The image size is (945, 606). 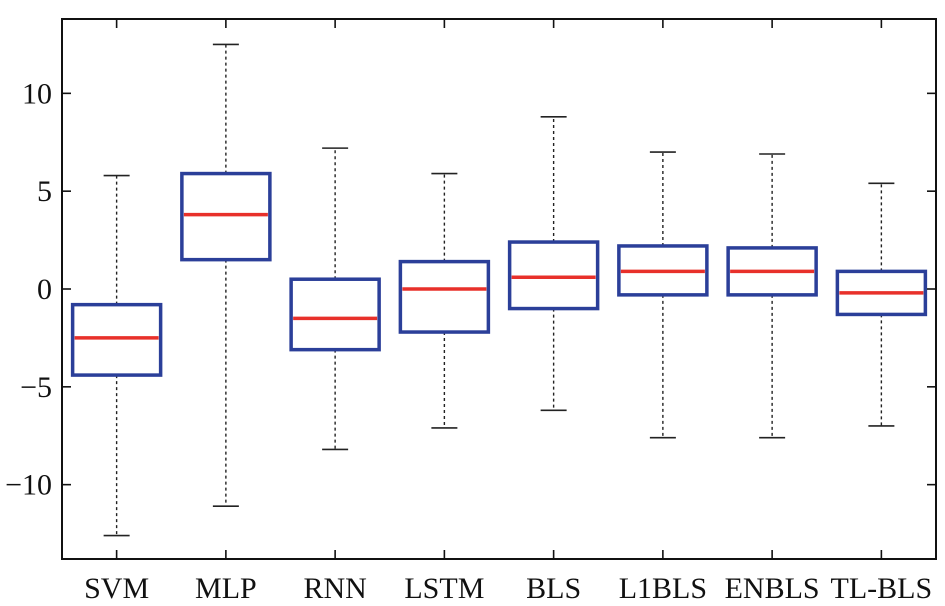 I want to click on x-tick-label-bls: BLS, so click(x=553, y=588).